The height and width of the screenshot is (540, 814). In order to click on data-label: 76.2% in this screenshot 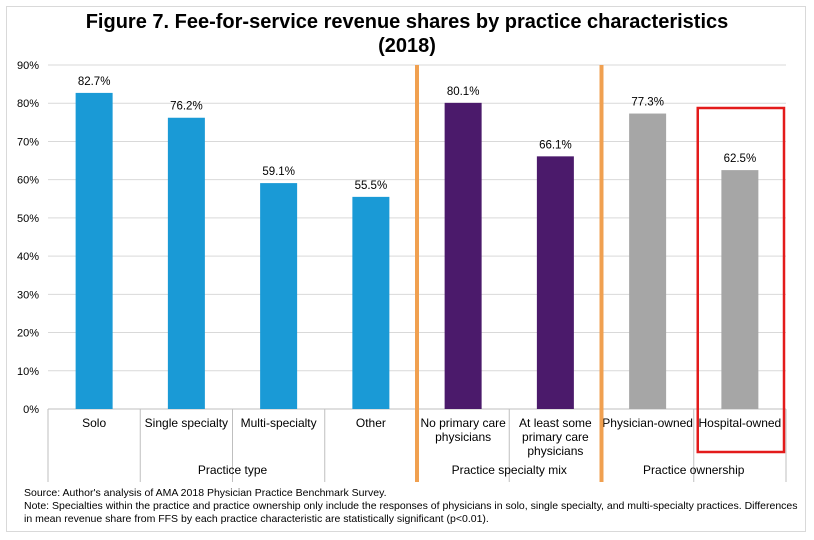, I will do `click(186, 107)`.